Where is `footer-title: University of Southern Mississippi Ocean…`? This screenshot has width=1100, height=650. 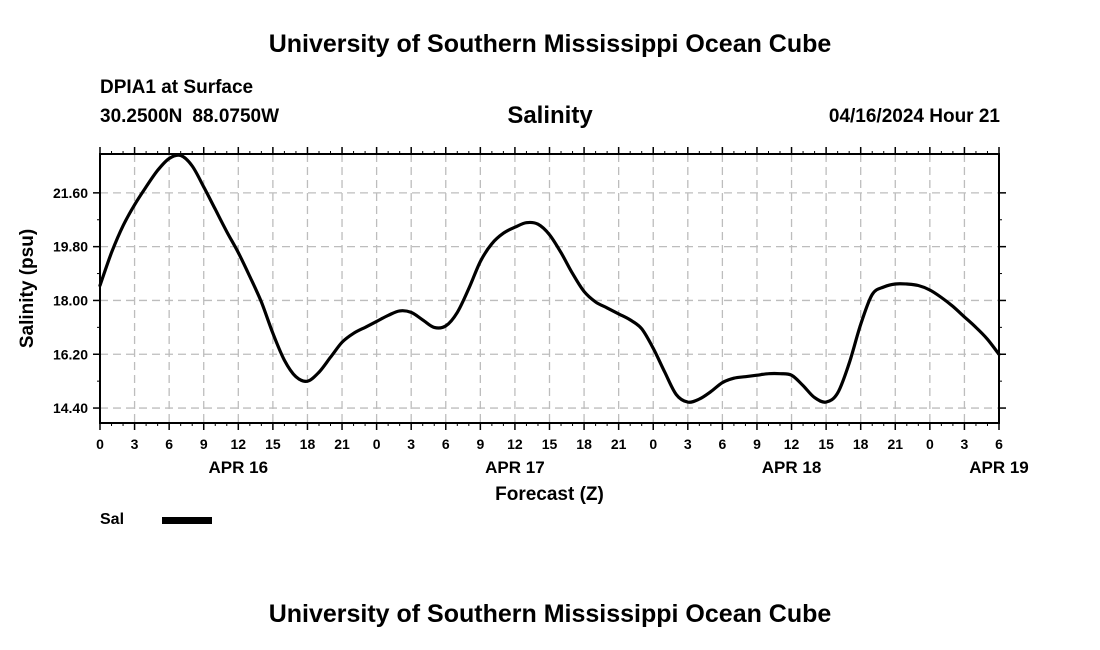
footer-title: University of Southern Mississippi Ocean… is located at coordinates (550, 614).